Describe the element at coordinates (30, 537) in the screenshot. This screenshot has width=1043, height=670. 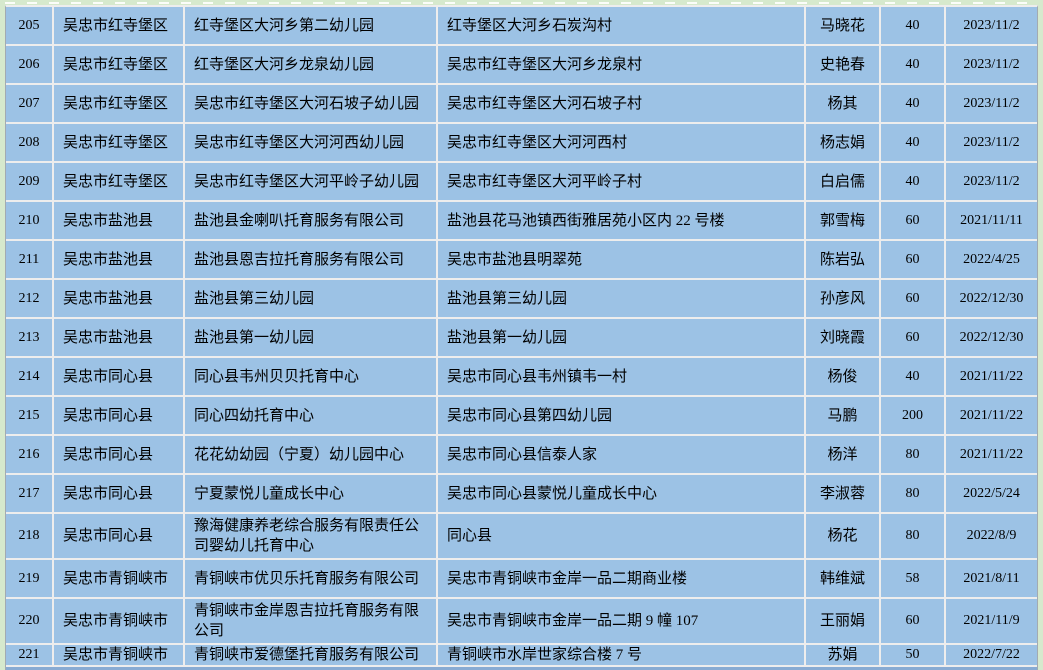
I see `cell-row-number: 218` at that location.